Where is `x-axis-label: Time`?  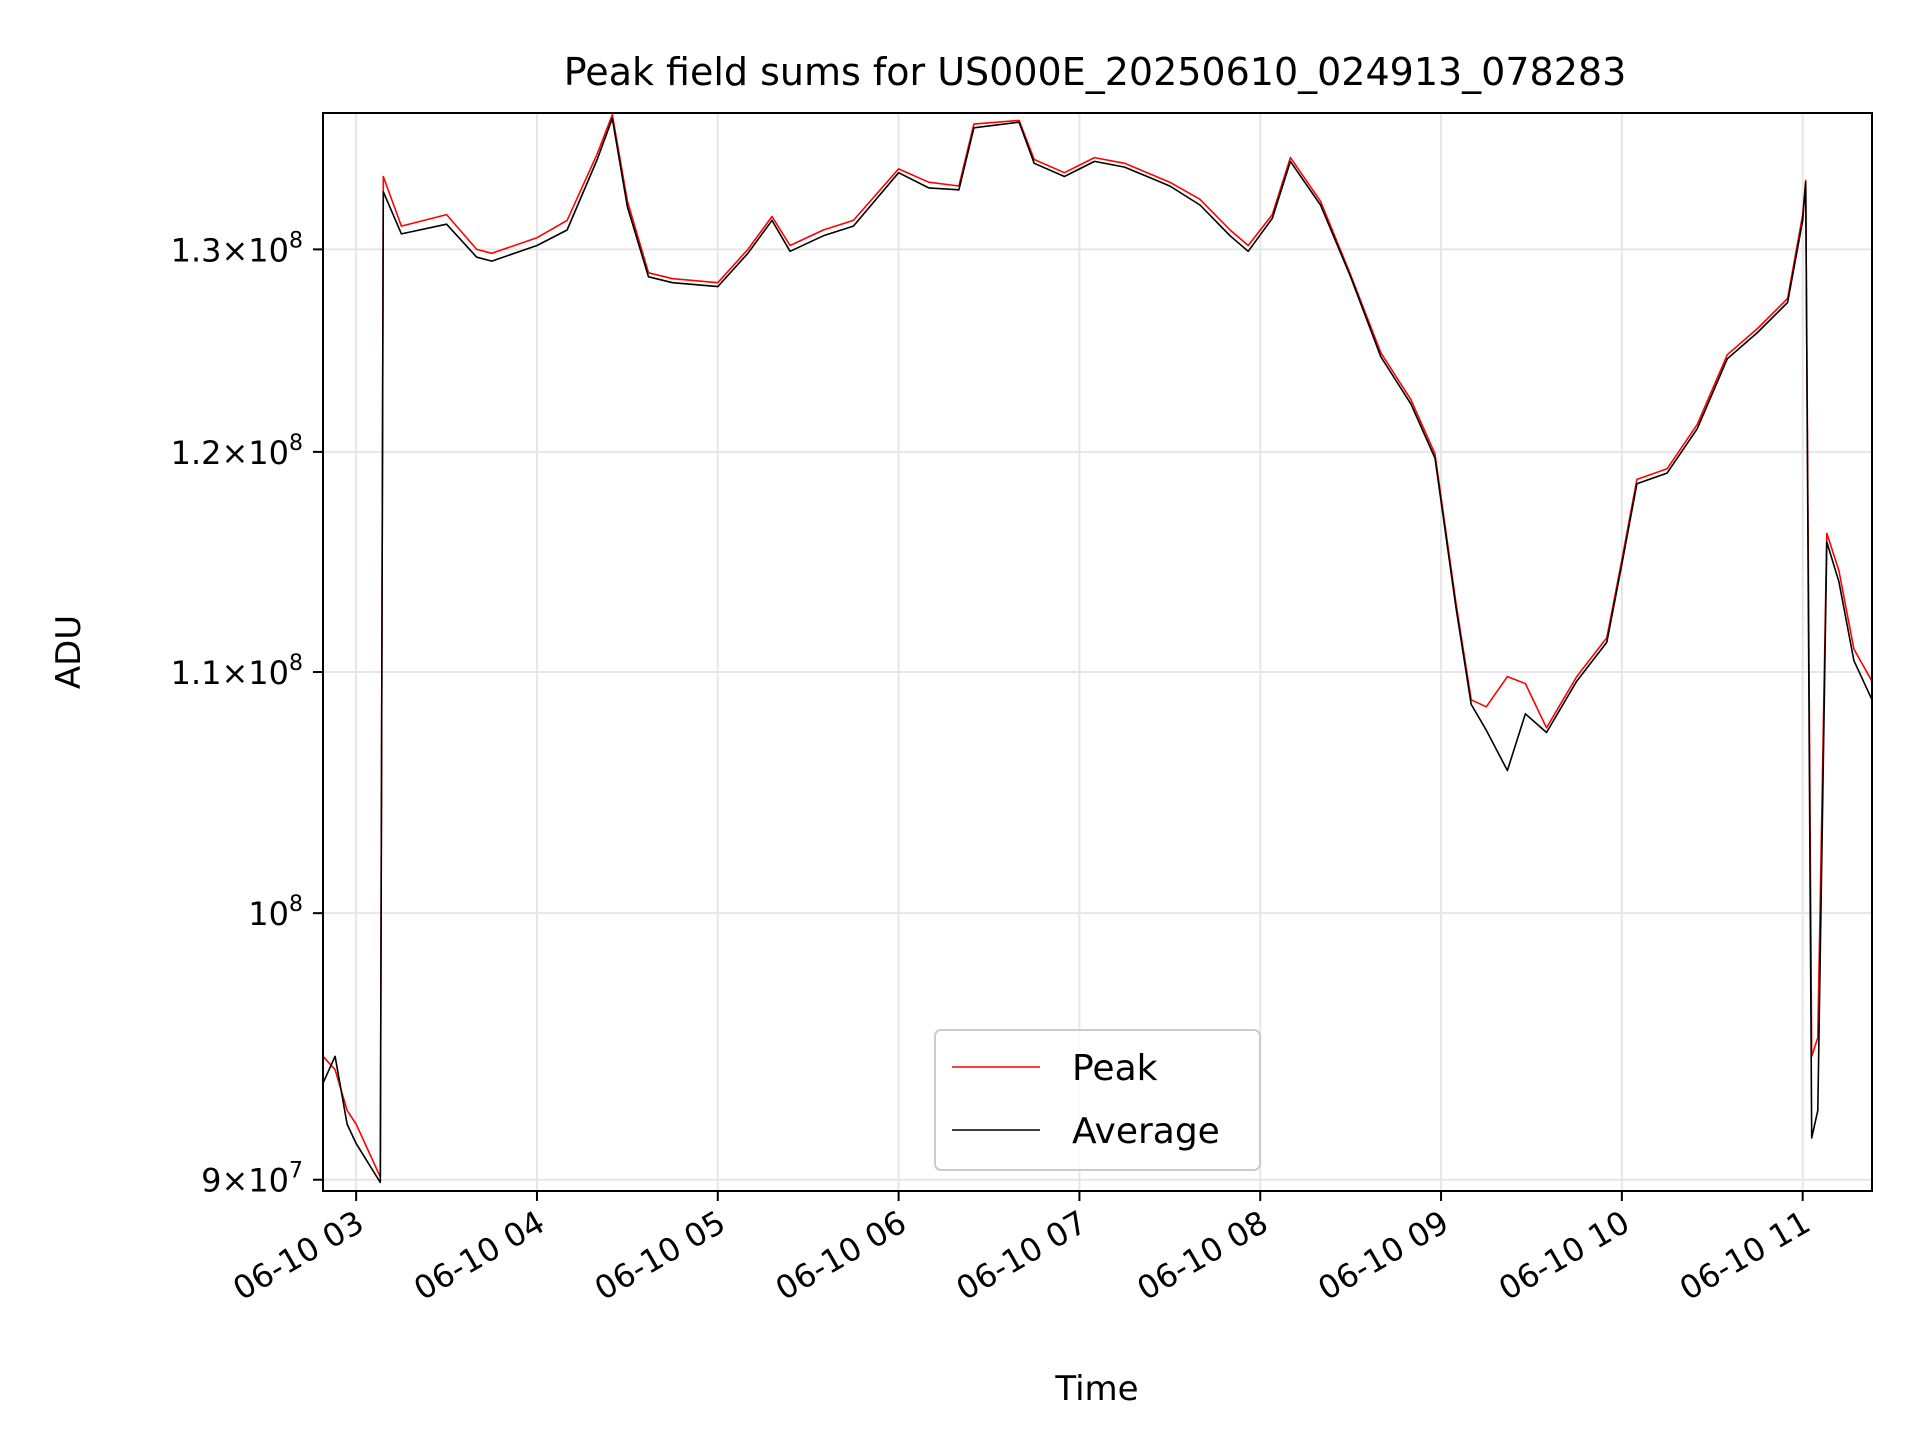 x-axis-label: Time is located at coordinates (1096, 1389).